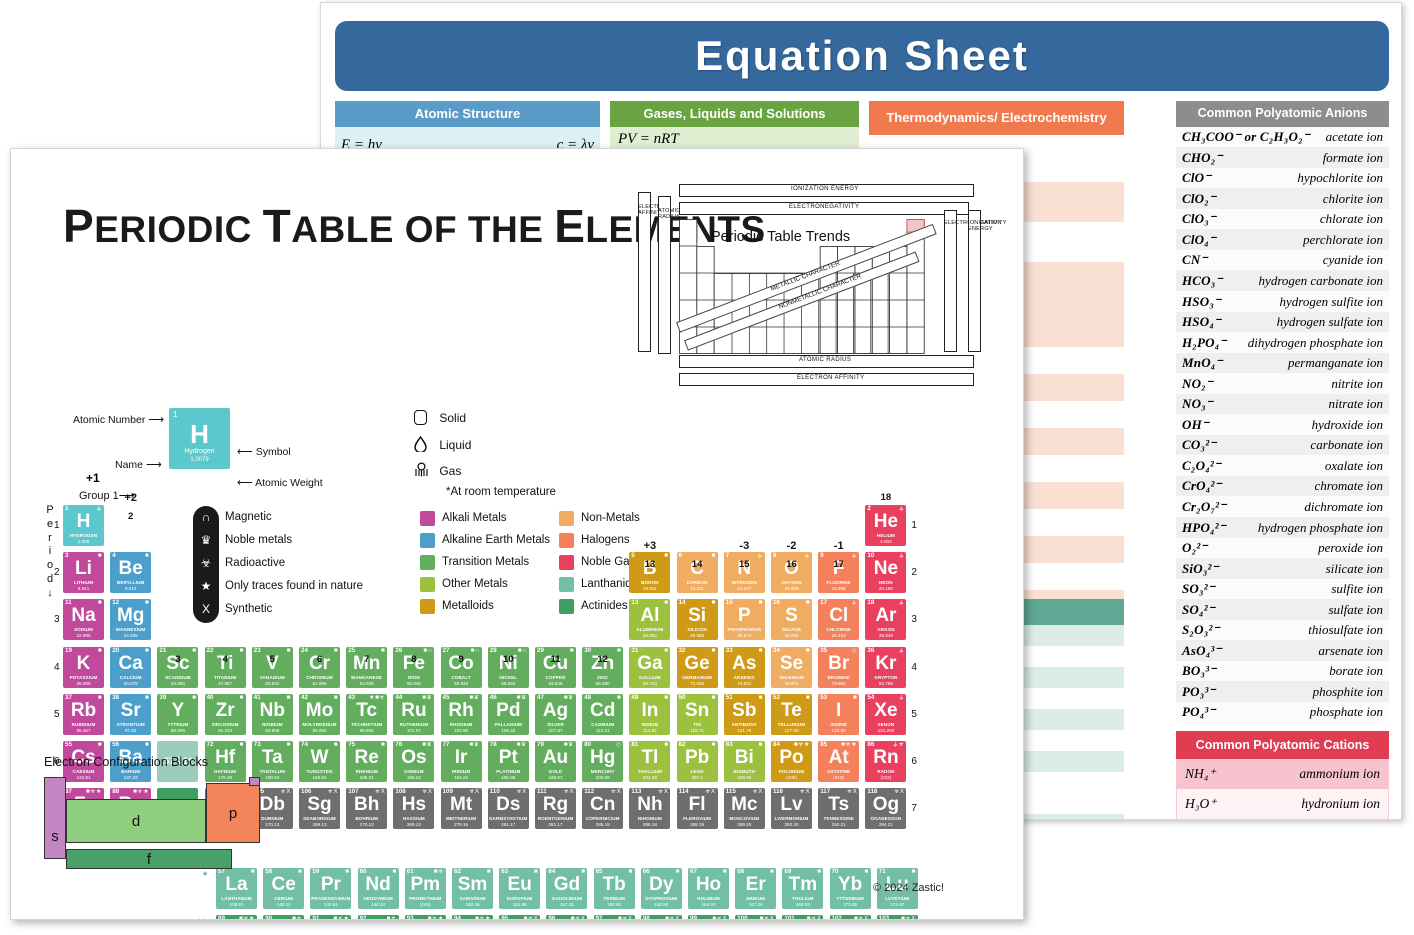 The height and width of the screenshot is (935, 1414). Describe the element at coordinates (414, 714) in the screenshot. I see `element-cell-ru: 44 ■♛ Ru RUTHENIUM 101.07` at that location.